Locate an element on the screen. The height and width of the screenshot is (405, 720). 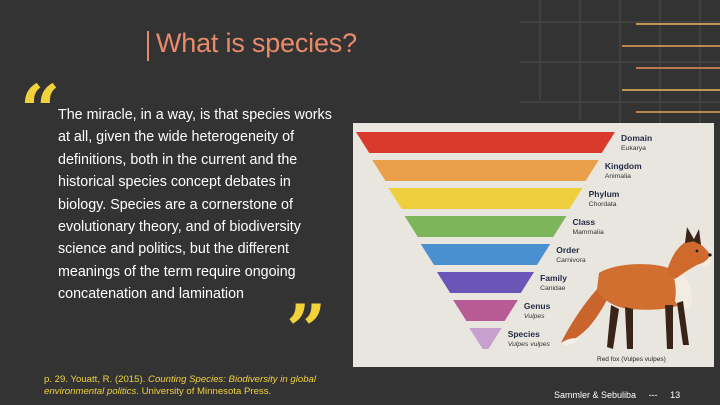
pyramid-level-class is located at coordinates (485, 226).